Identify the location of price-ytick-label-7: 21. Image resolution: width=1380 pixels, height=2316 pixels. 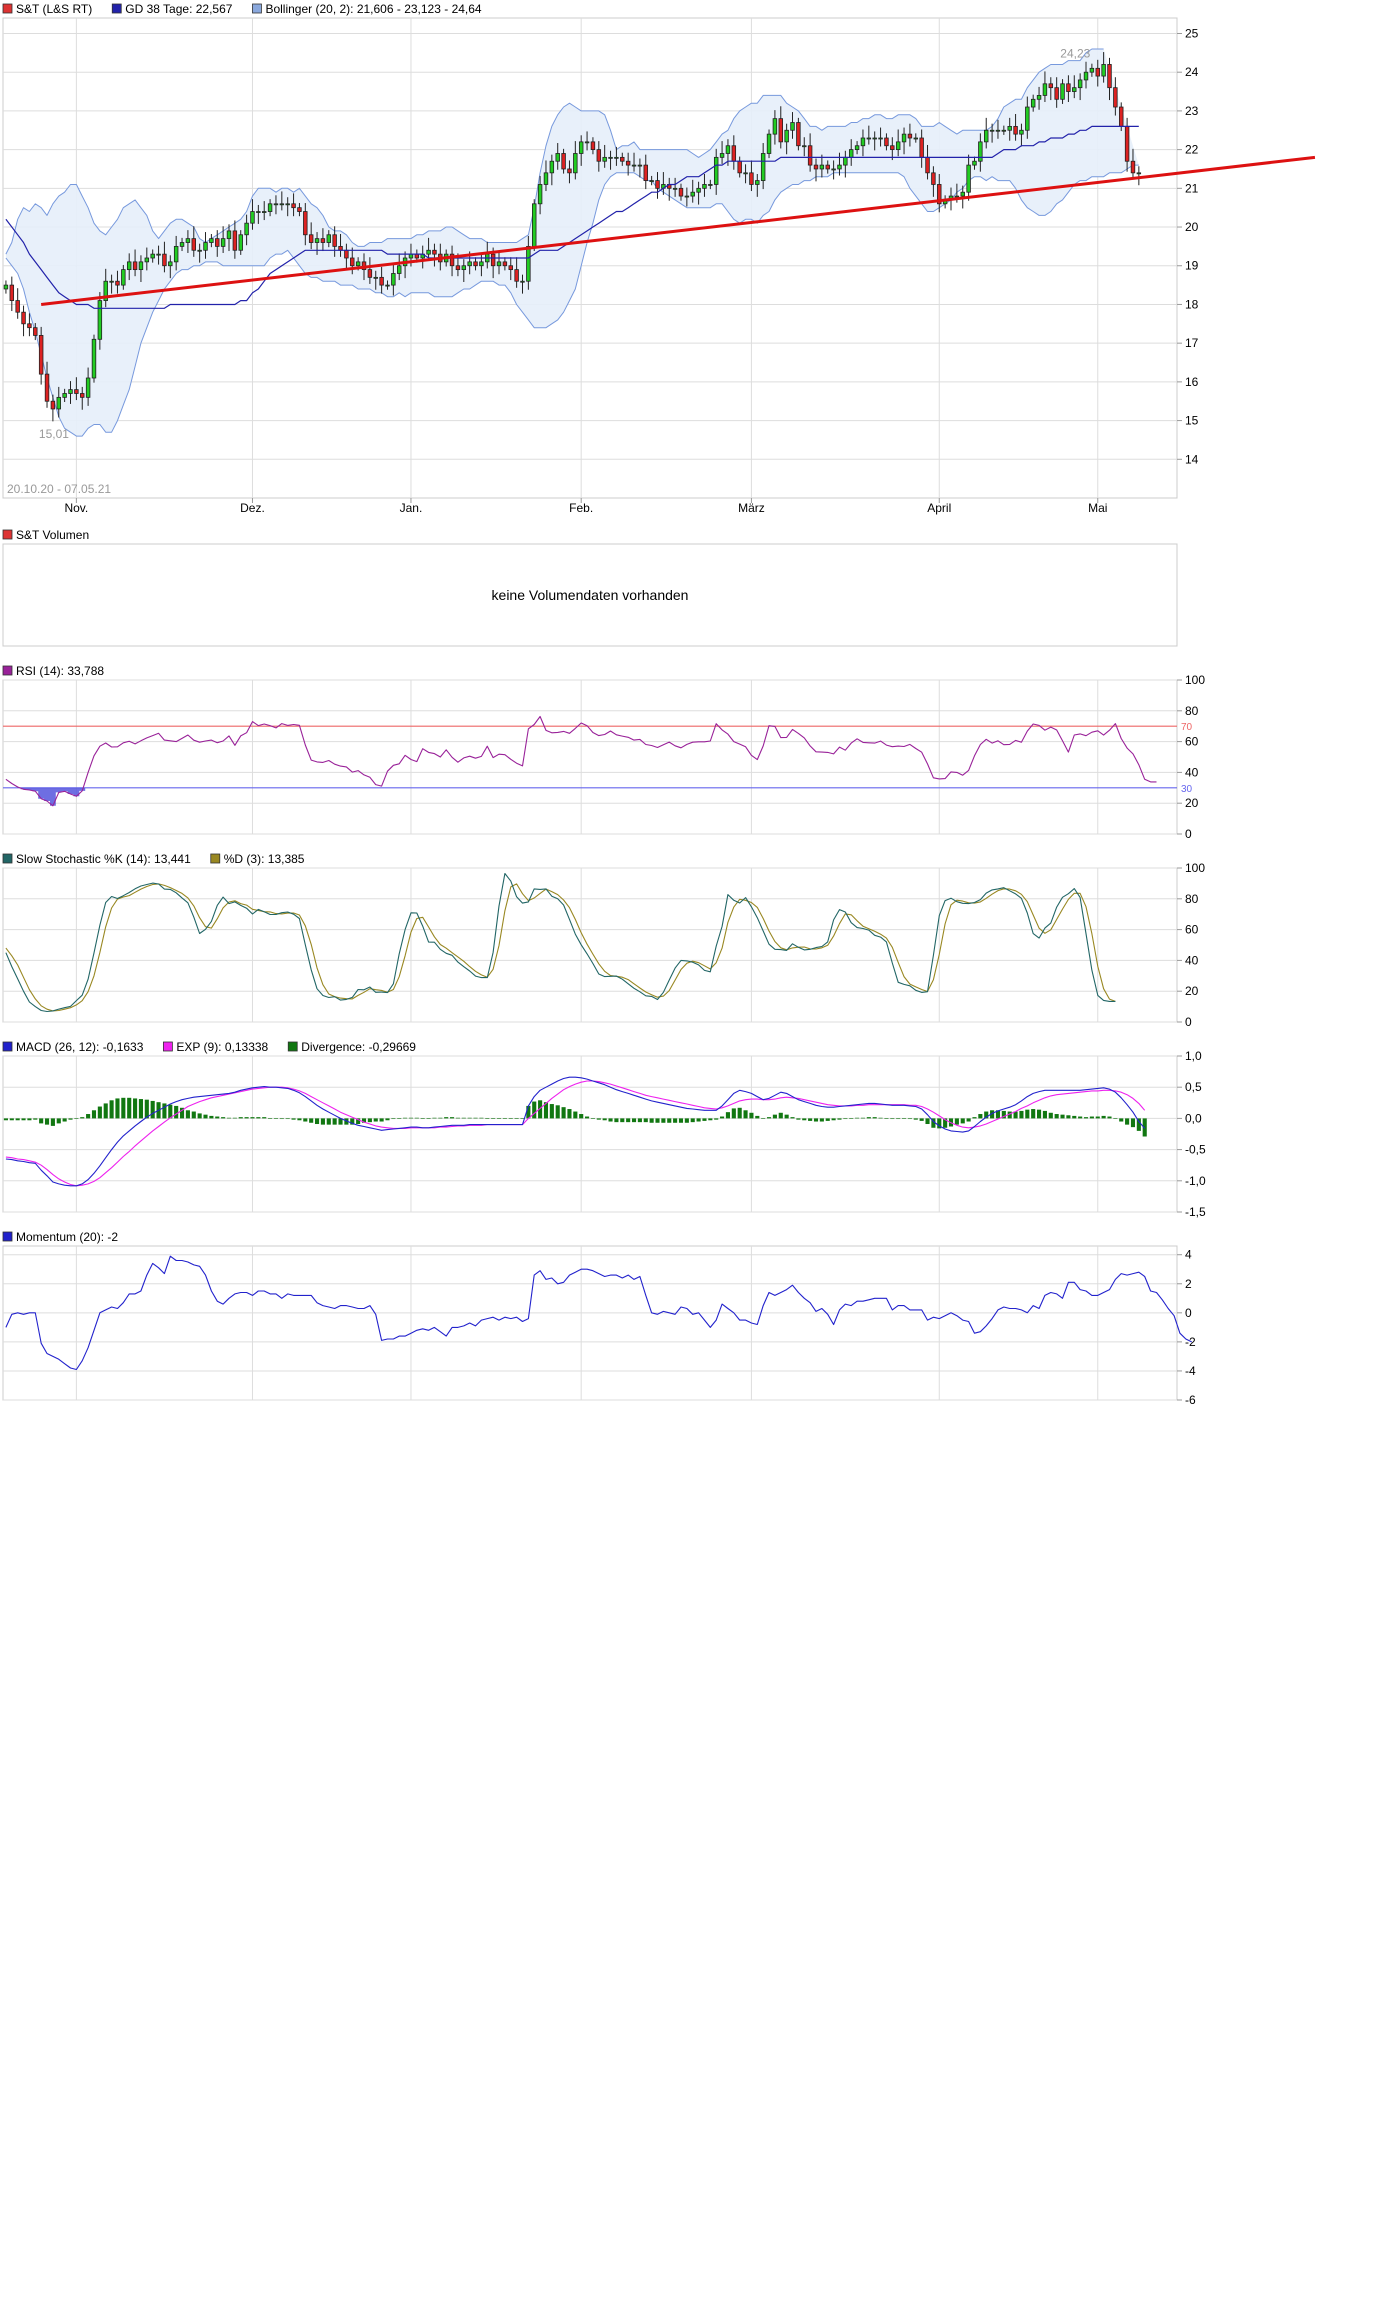
(1192, 188).